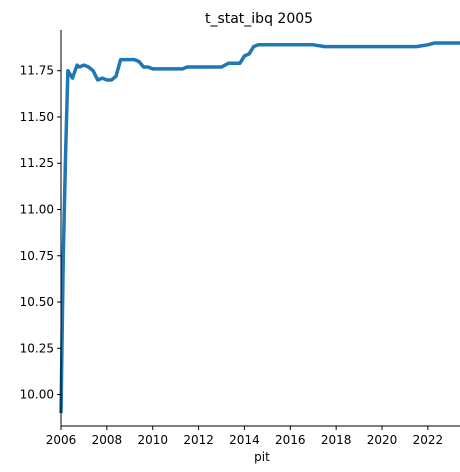 The height and width of the screenshot is (472, 460). I want to click on y-tick-label: 11.25, so click(37, 163).